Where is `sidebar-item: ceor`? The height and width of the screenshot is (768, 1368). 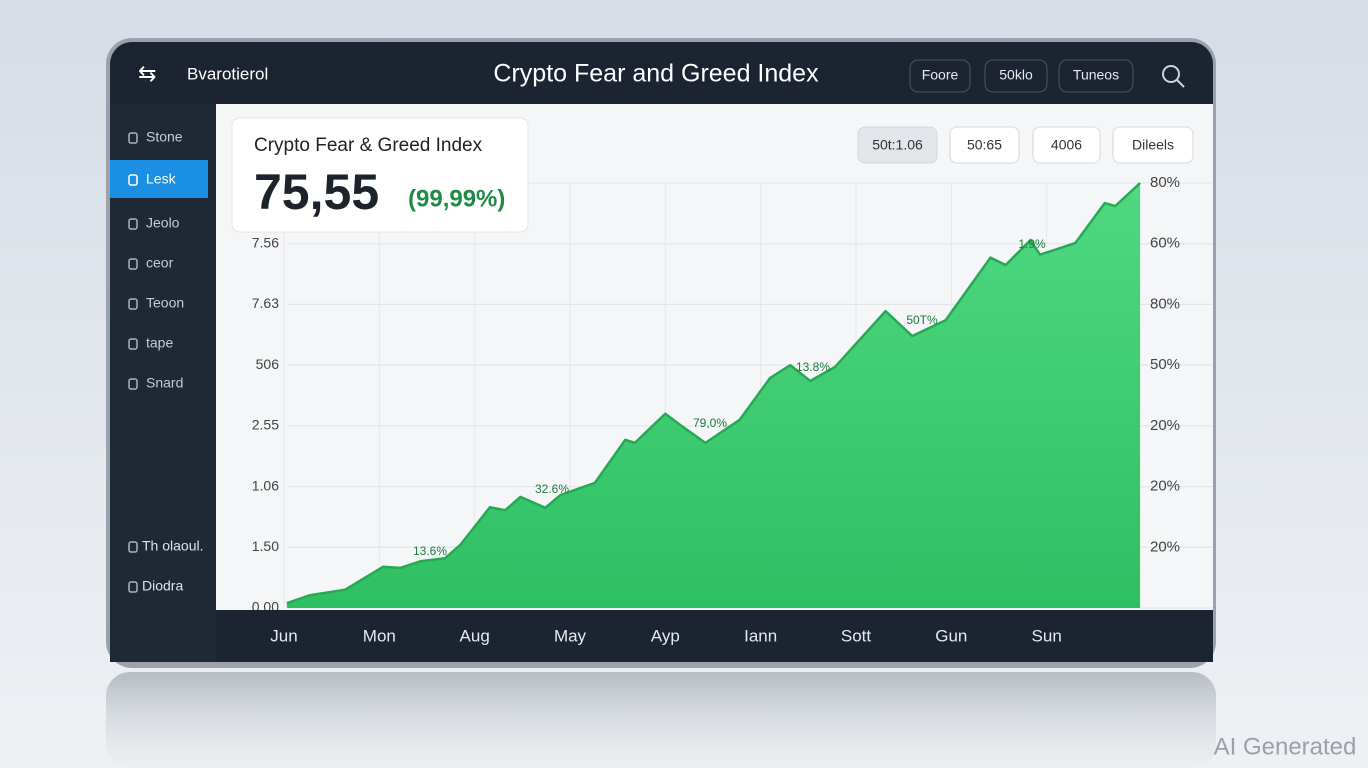 sidebar-item: ceor is located at coordinates (160, 263).